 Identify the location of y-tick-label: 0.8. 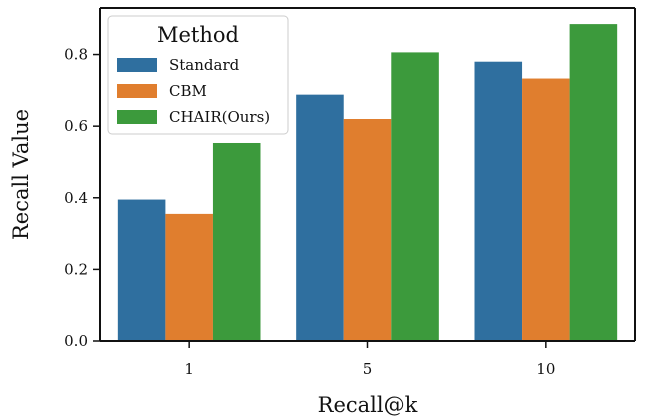
(76, 55).